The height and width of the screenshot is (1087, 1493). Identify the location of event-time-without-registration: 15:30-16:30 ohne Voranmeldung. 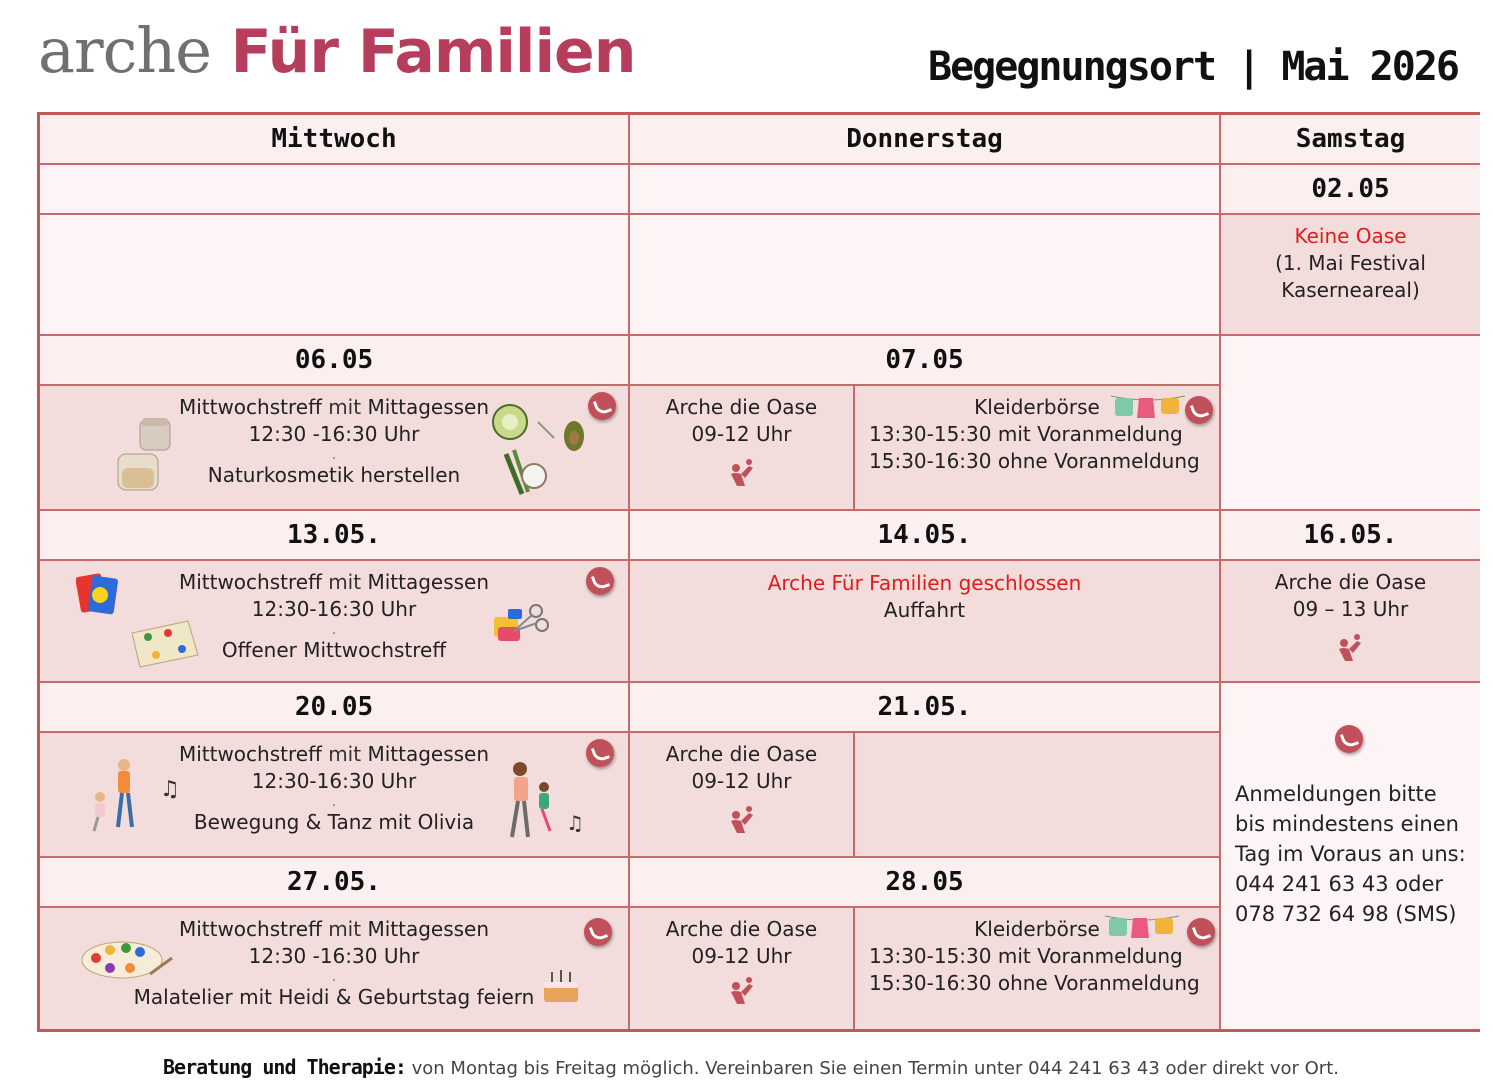
(1034, 461).